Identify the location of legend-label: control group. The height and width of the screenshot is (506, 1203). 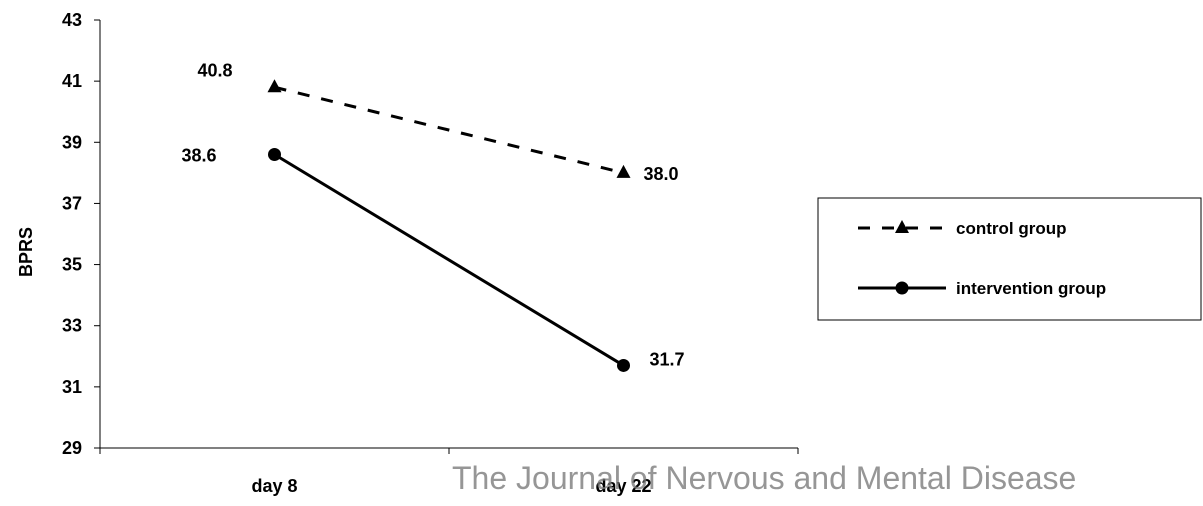
(1011, 228).